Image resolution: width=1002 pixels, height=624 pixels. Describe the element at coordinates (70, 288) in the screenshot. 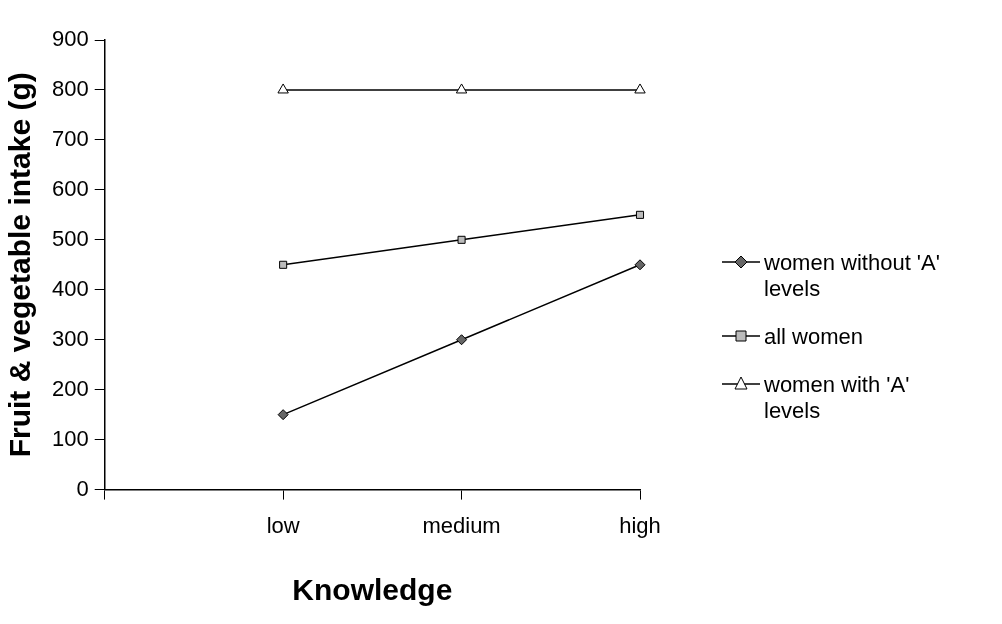

I see `y-tick-label: 400` at that location.